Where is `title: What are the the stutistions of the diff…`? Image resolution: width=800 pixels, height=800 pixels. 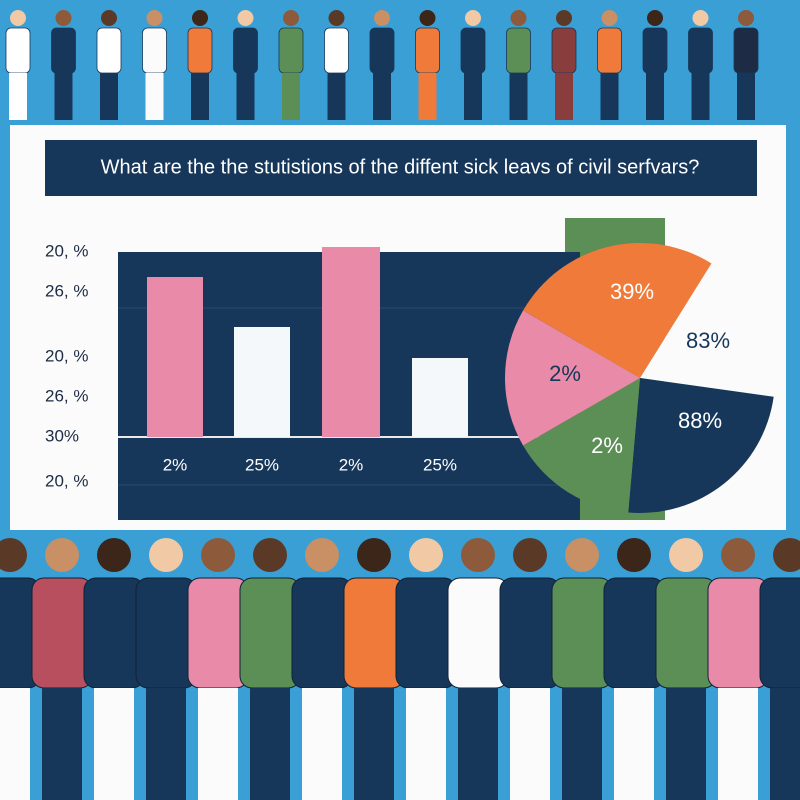 title: What are the the stutistions of the diff… is located at coordinates (400, 167).